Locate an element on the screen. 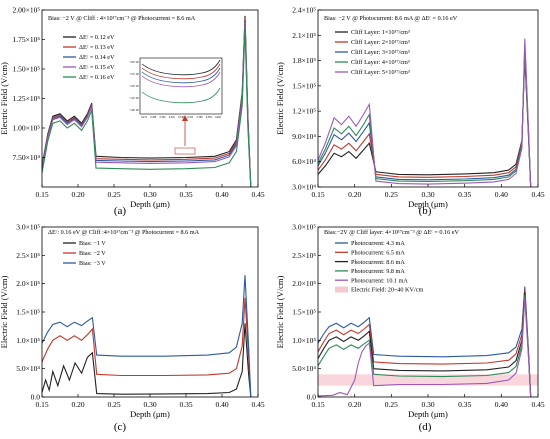 The height and width of the screenshot is (439, 550). legend-label: Cliff Layer: 1×10¹⁷/cm³ is located at coordinates (380, 32).